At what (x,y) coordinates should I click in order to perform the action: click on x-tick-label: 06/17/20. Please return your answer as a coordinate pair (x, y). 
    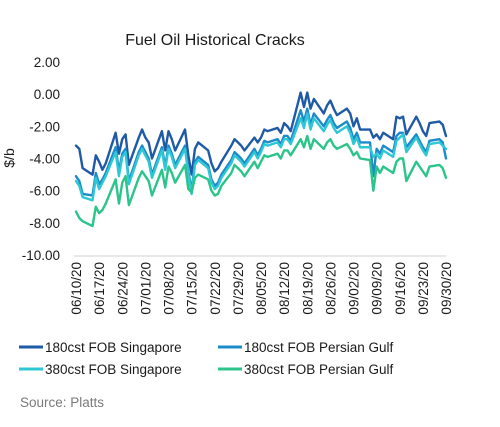
    Looking at the image, I should click on (99, 288).